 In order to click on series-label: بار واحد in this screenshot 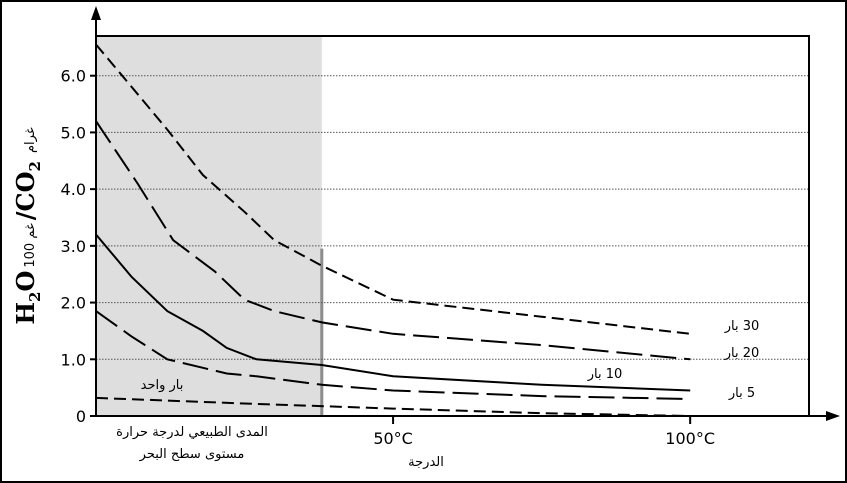, I will do `click(162, 385)`.